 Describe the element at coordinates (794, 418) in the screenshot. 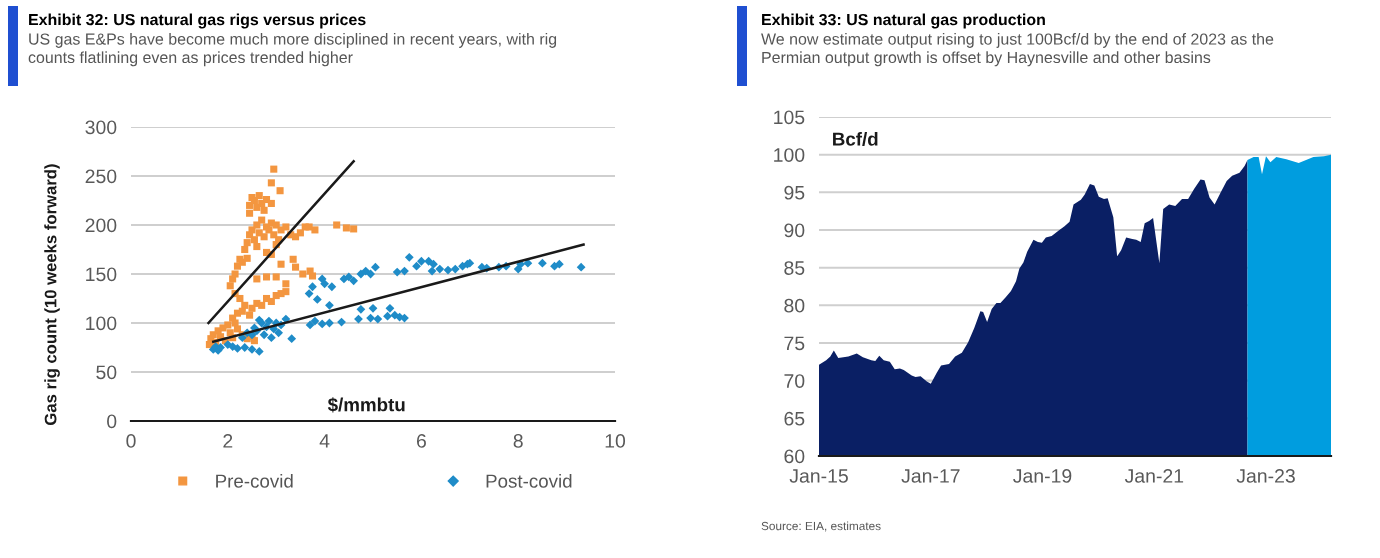

I see `y-tick-label: 65` at that location.